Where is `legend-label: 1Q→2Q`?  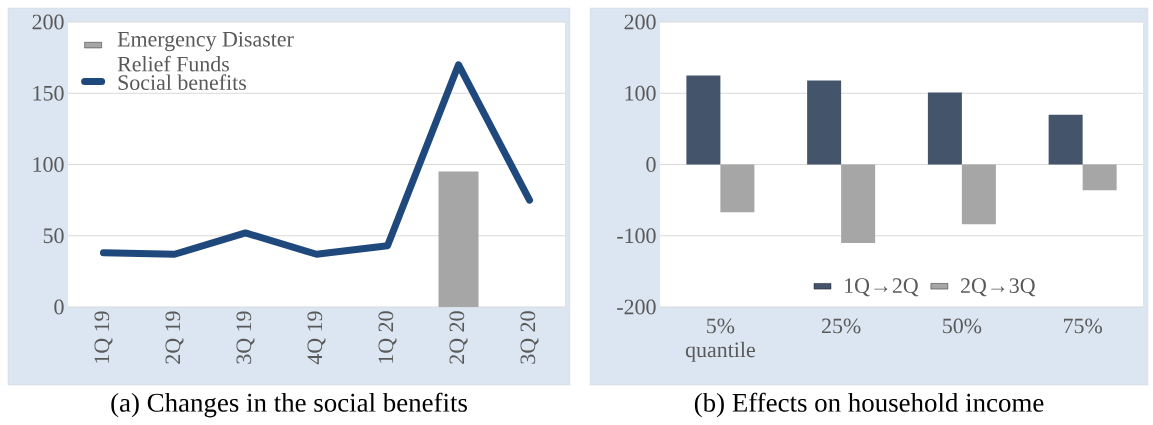 legend-label: 1Q→2Q is located at coordinates (882, 287).